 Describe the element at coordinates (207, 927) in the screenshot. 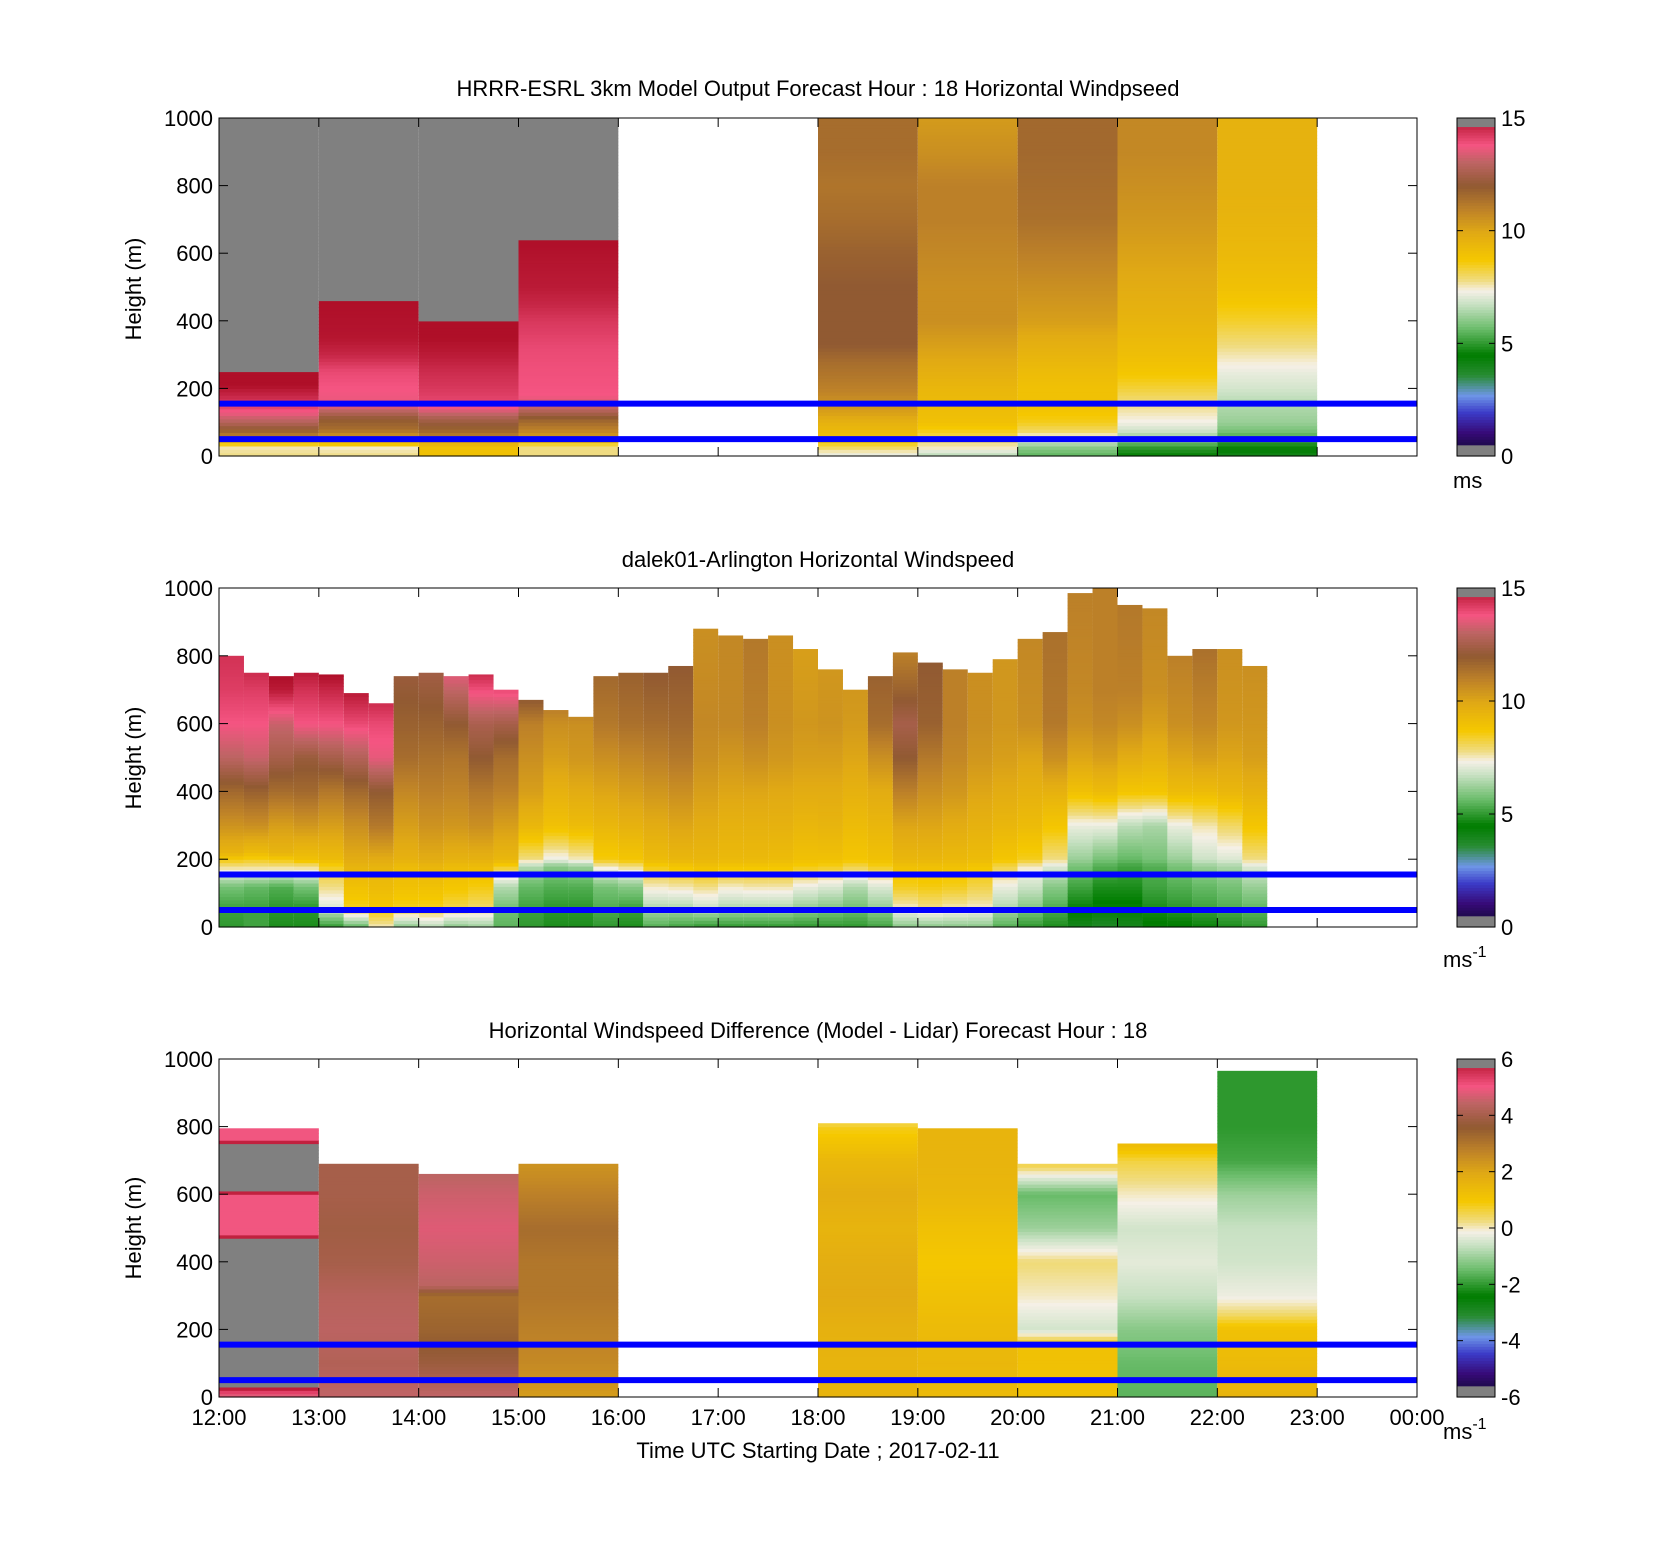

I see `ytick-label: 0` at that location.